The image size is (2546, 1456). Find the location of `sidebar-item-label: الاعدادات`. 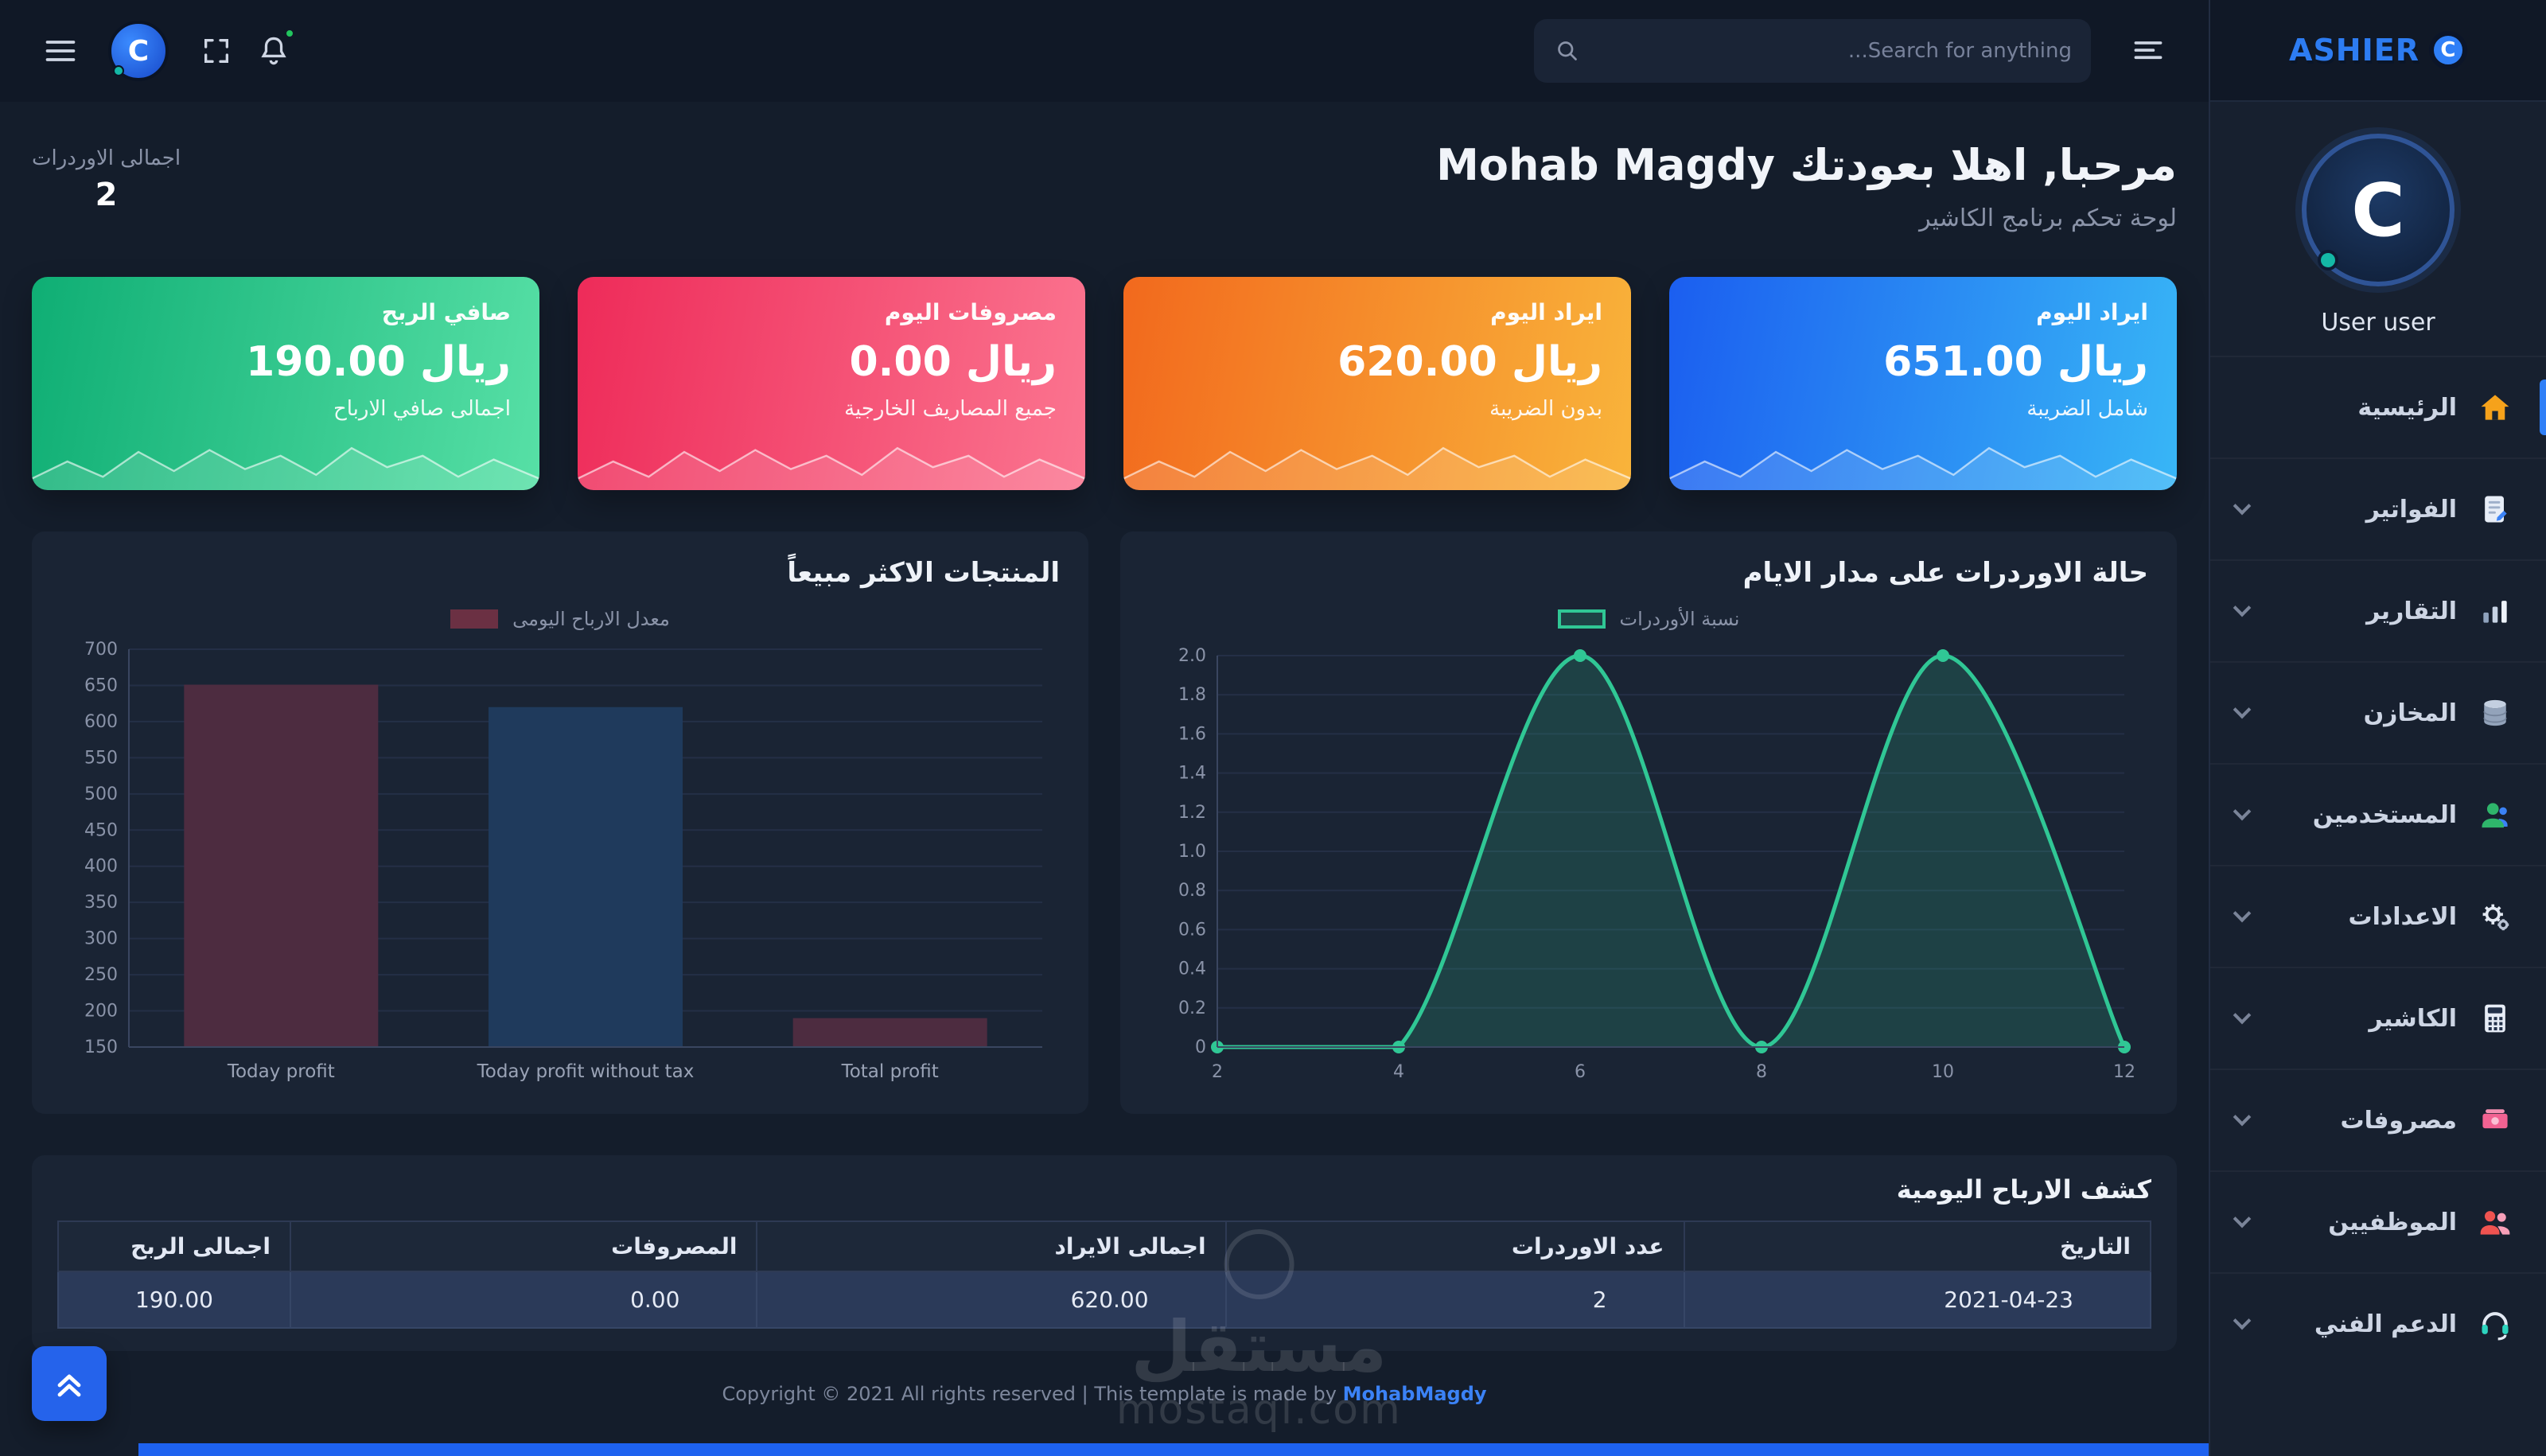

sidebar-item-label: الاعدادات is located at coordinates (2402, 916).